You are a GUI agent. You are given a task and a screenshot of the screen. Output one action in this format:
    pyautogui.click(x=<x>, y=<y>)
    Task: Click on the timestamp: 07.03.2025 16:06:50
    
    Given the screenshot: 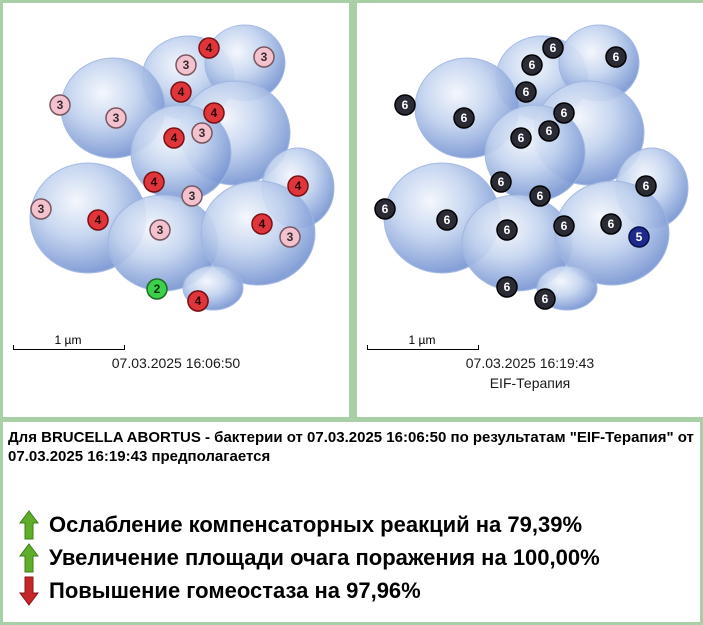 What is the action you would take?
    pyautogui.click(x=176, y=363)
    